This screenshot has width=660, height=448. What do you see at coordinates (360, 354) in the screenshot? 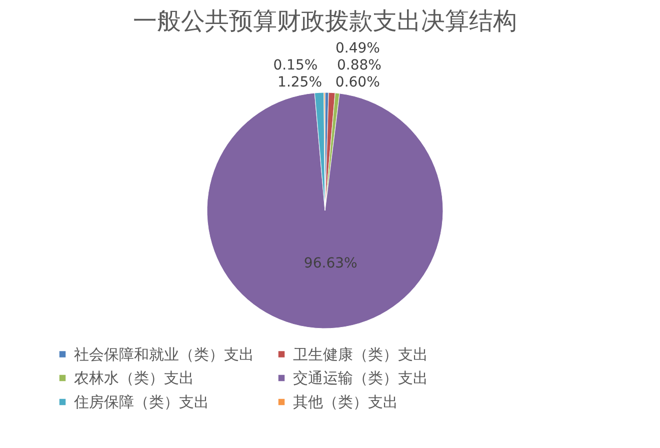
I see `legend-label: 卫生健康（类）支出` at bounding box center [360, 354].